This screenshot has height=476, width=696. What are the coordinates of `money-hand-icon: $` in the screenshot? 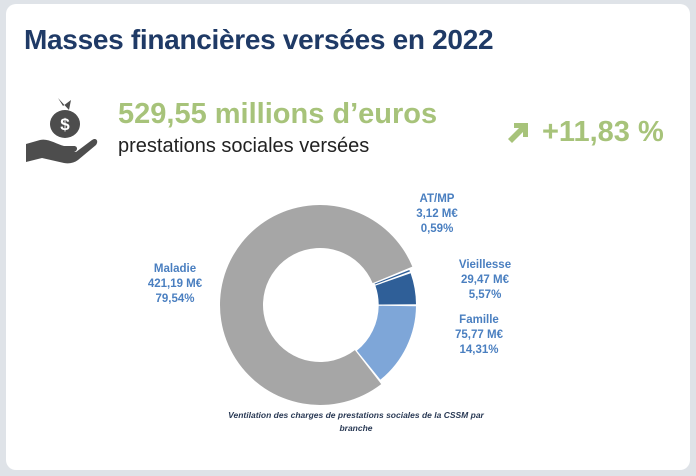 It's located at (62, 131).